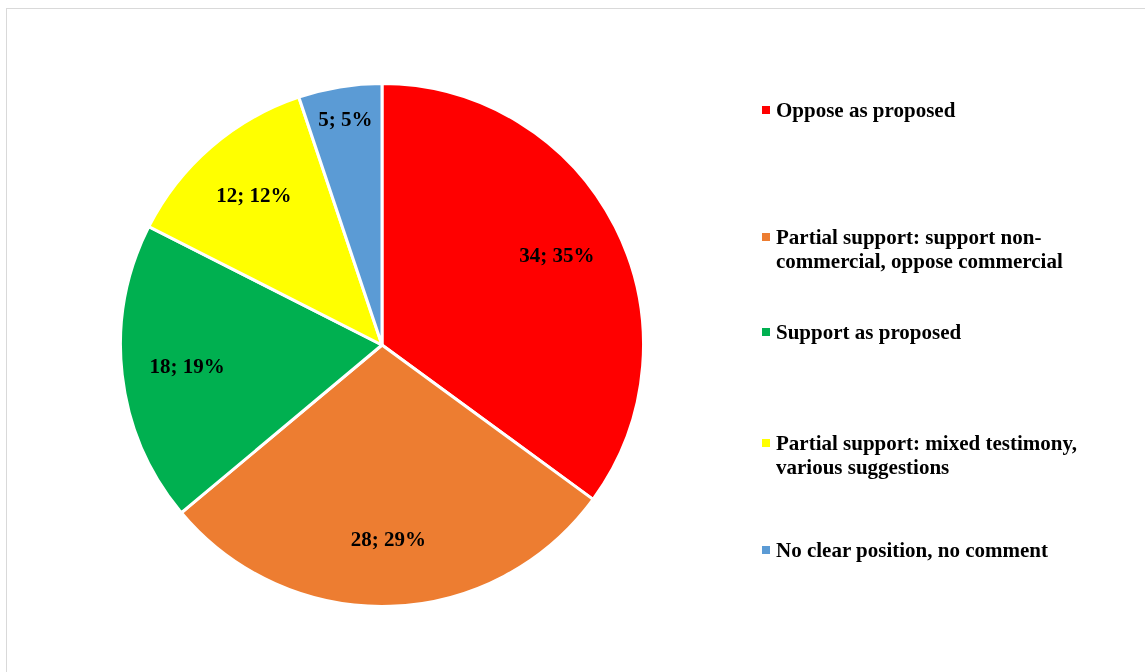 The image size is (1145, 672). I want to click on data-label: 28; 29%, so click(388, 539).